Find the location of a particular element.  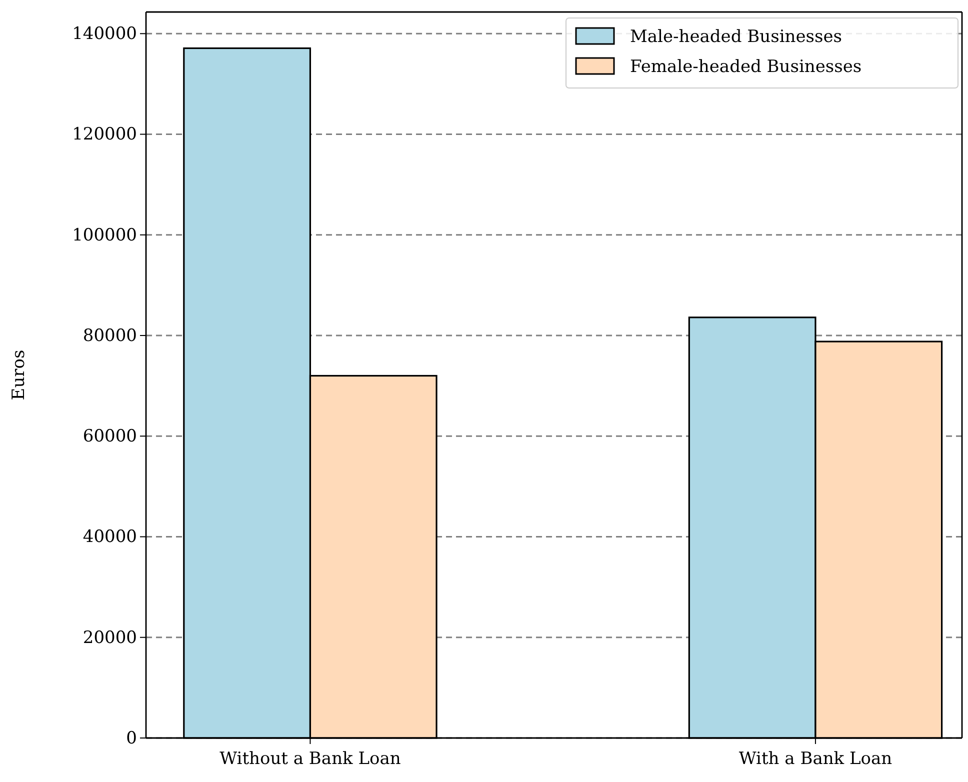

y-tick-label: 80000 is located at coordinates (109, 336).